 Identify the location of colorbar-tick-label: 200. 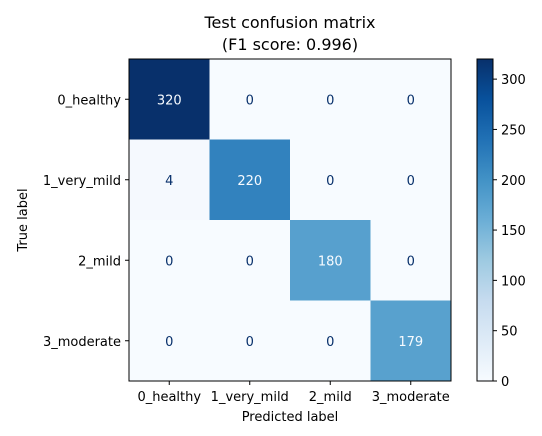
(513, 181).